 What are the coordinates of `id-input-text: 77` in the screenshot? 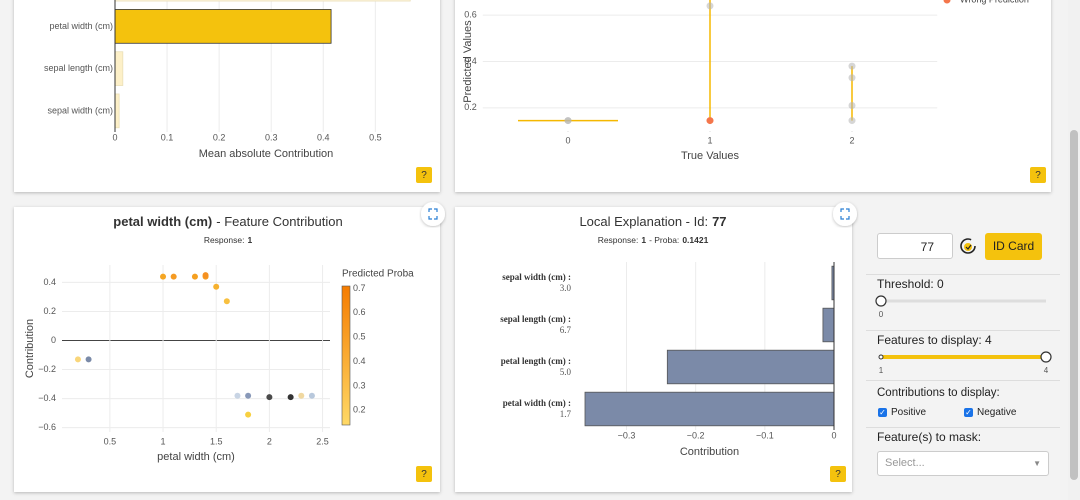 It's located at (927, 247).